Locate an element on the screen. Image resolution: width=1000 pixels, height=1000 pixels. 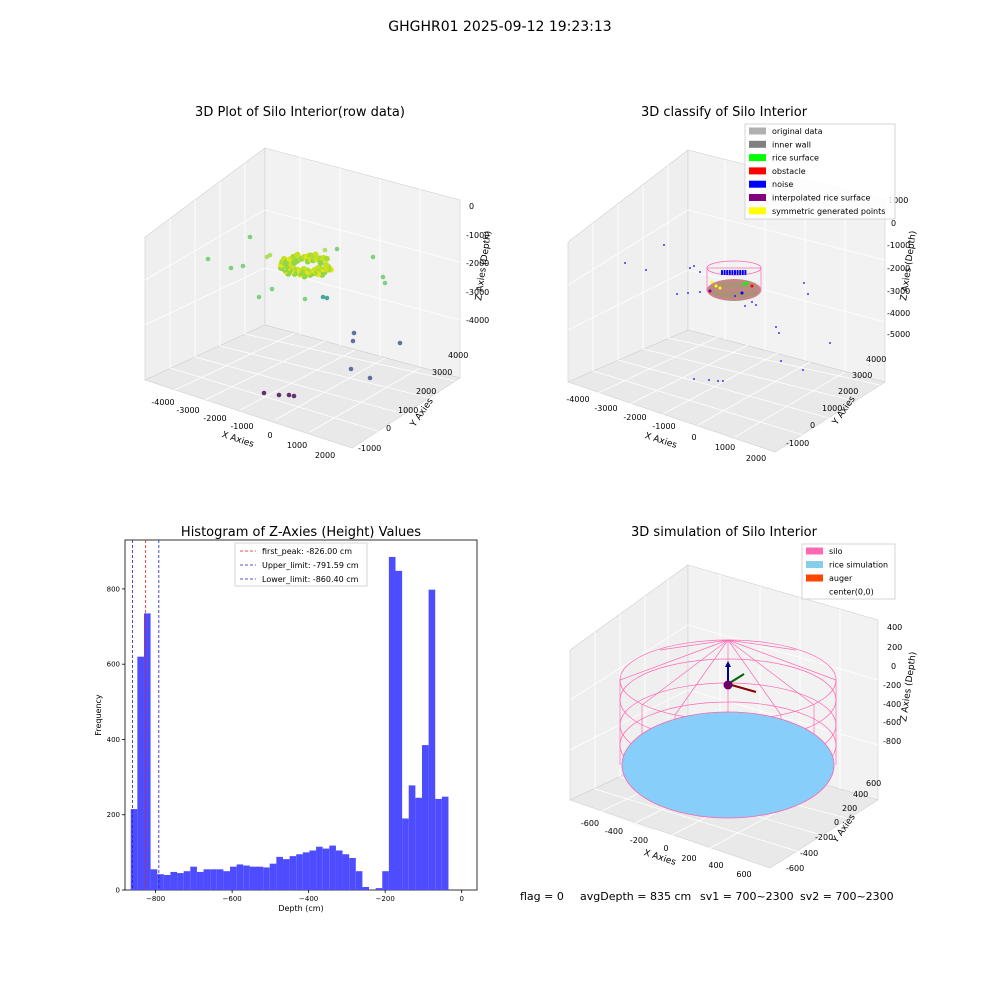
panel-classify-title: 3D classify of Silo Interior is located at coordinates (724, 112).